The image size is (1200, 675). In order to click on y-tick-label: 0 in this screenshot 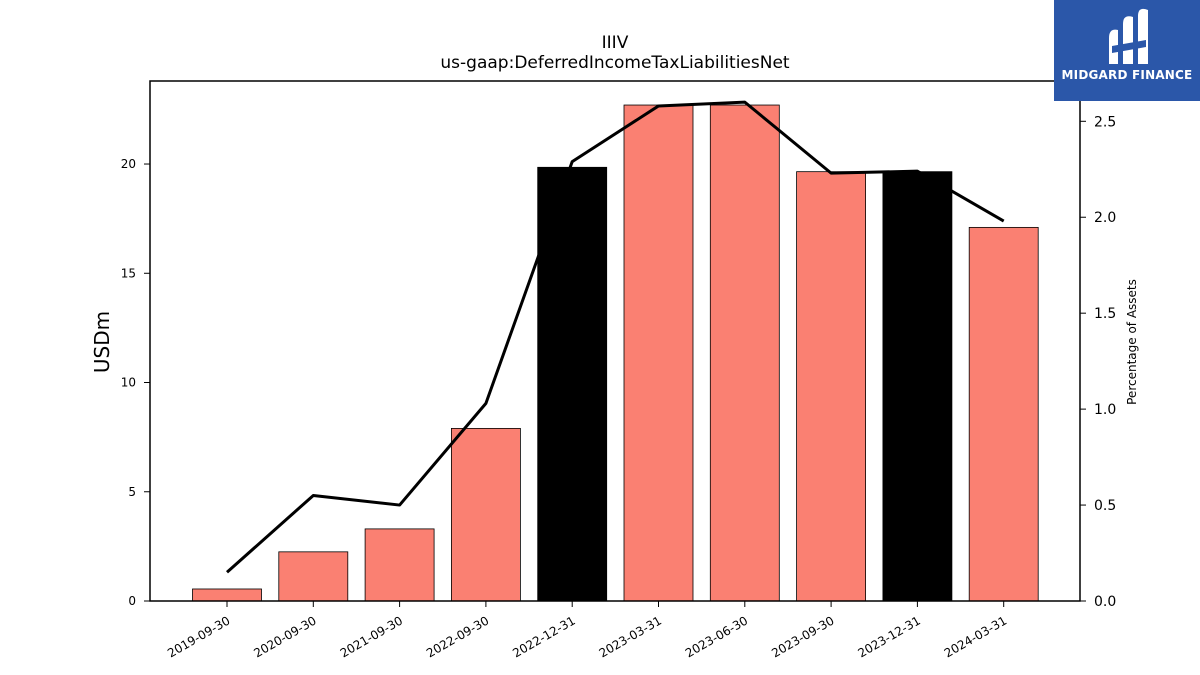, I will do `click(132, 601)`.